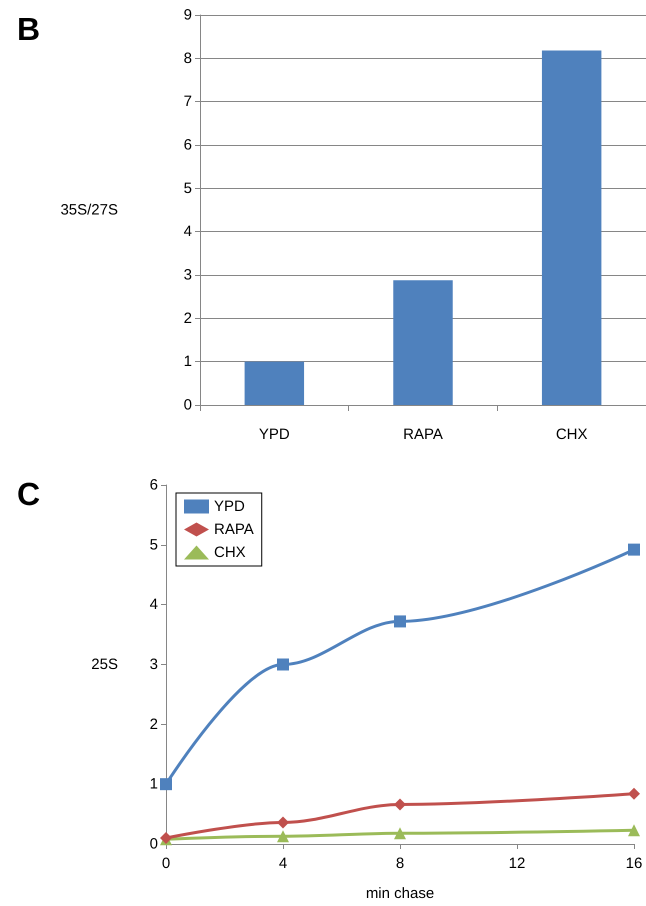 This screenshot has width=646, height=906. What do you see at coordinates (572, 434) in the screenshot?
I see `x-tick-label: CHX` at bounding box center [572, 434].